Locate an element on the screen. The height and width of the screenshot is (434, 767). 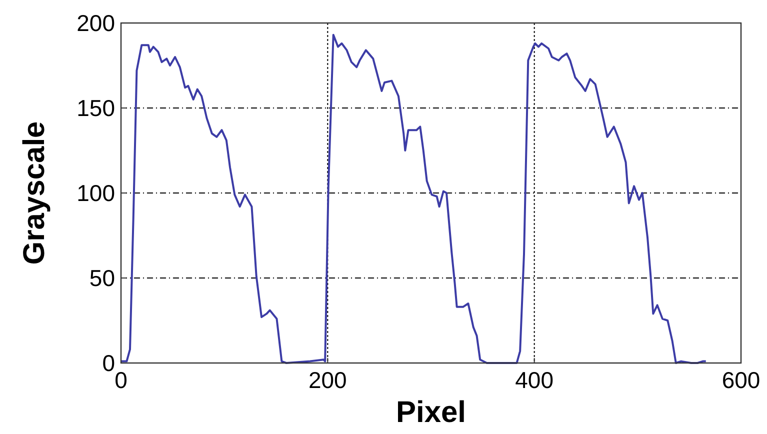
y-tick-label: 100 is located at coordinates (95, 193).